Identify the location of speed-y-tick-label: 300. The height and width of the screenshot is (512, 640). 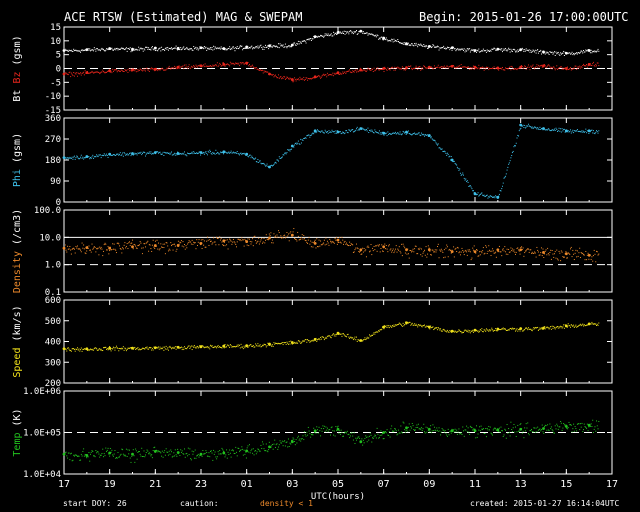
(53, 363).